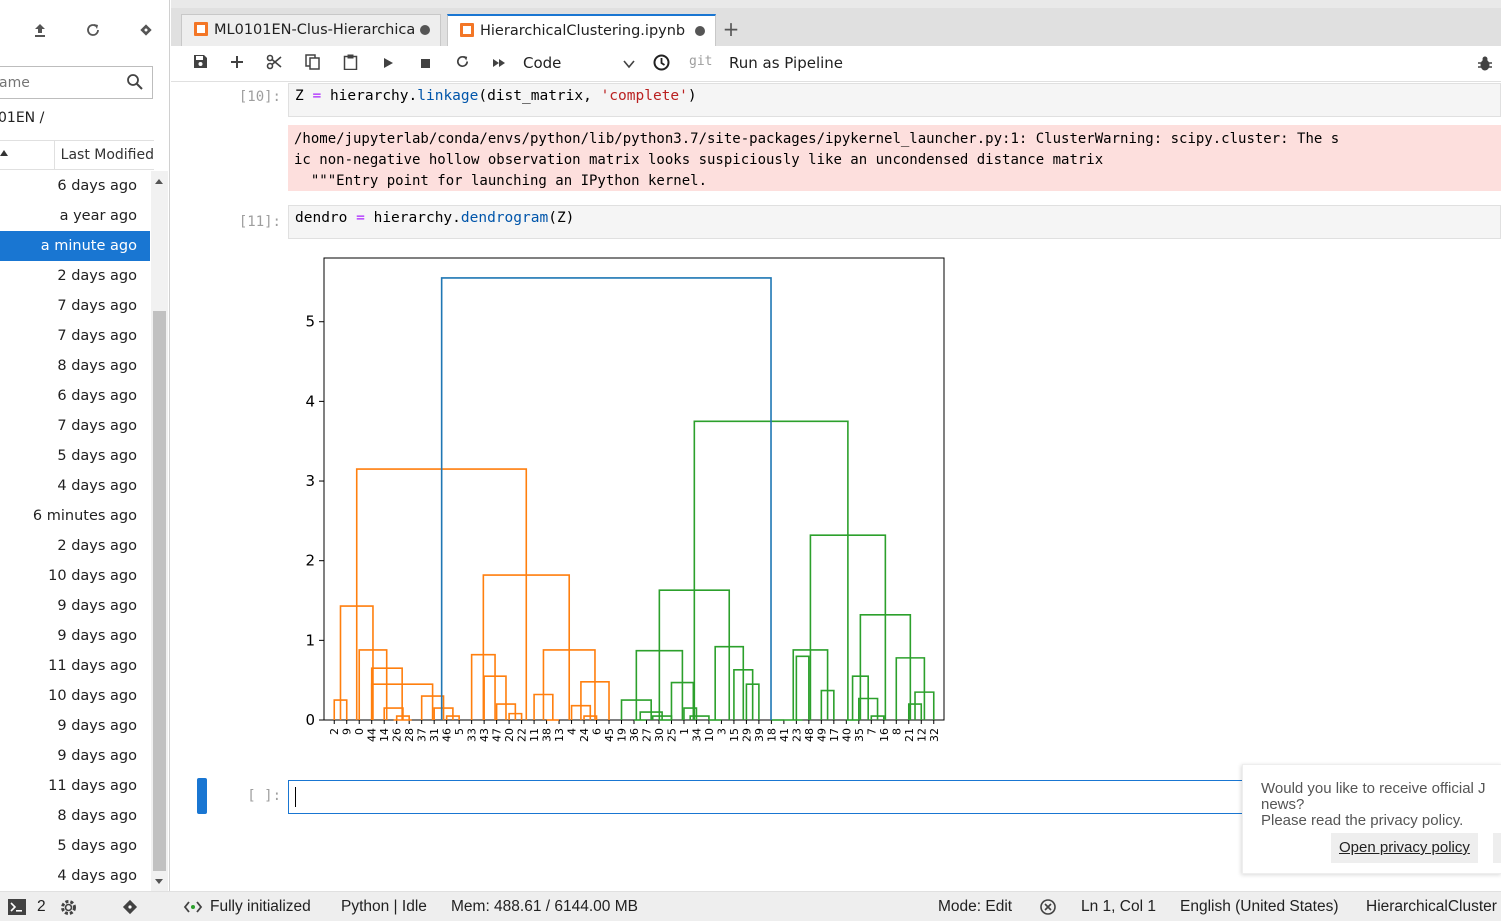 This screenshot has height=921, width=1501. What do you see at coordinates (159, 181) in the screenshot?
I see `scroll-up-icon` at bounding box center [159, 181].